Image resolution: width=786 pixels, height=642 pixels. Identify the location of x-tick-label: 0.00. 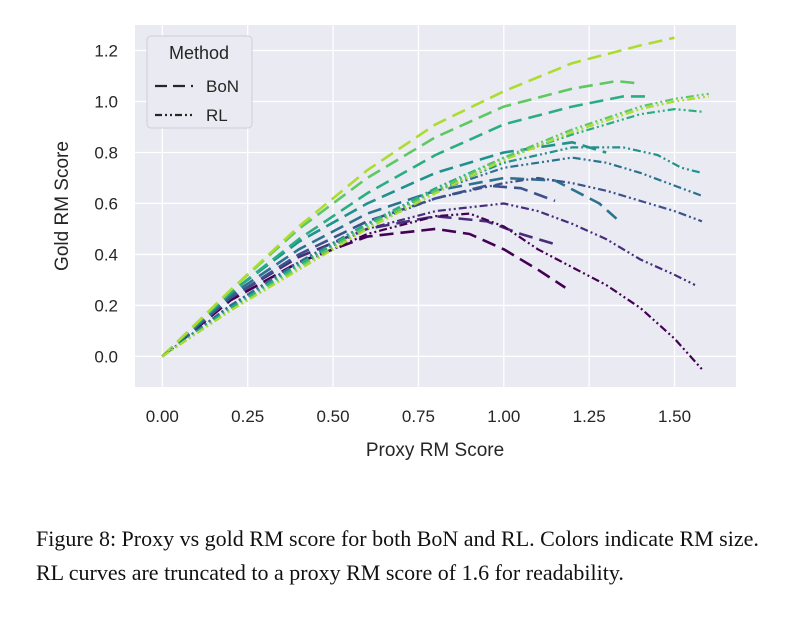
(162, 416).